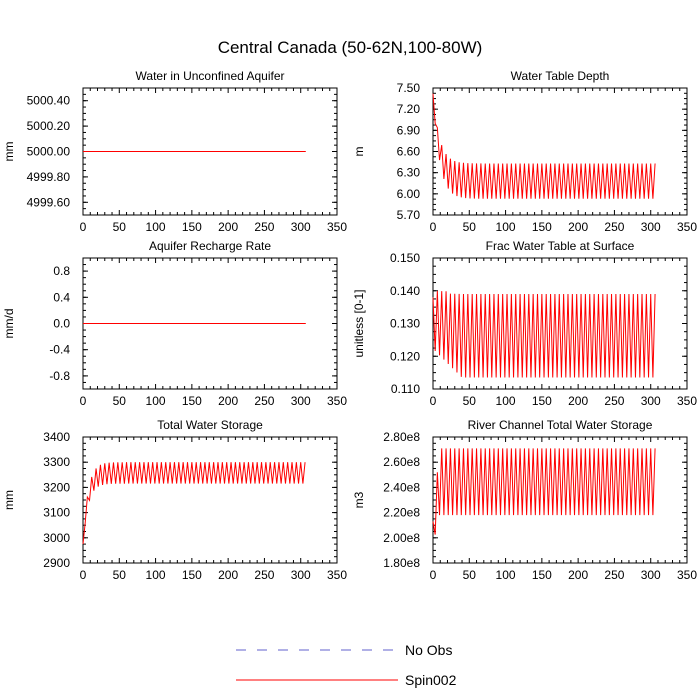 The image size is (700, 700). Describe the element at coordinates (409, 130) in the screenshot. I see `y-tick-label: 6.90` at that location.